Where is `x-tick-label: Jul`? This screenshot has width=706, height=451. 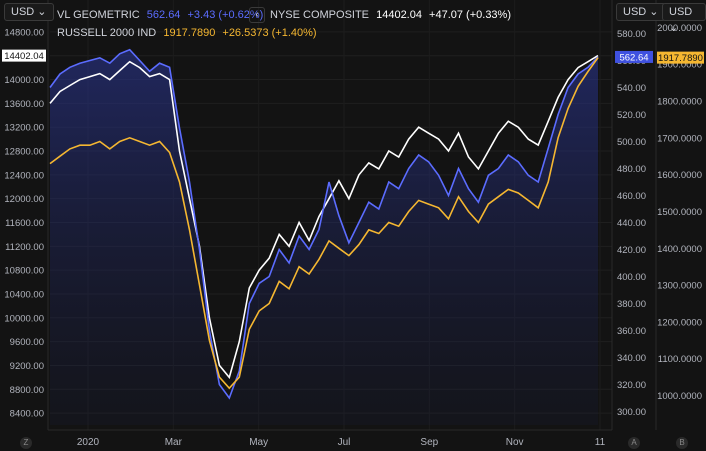
x-tick-label: Jul is located at coordinates (344, 442).